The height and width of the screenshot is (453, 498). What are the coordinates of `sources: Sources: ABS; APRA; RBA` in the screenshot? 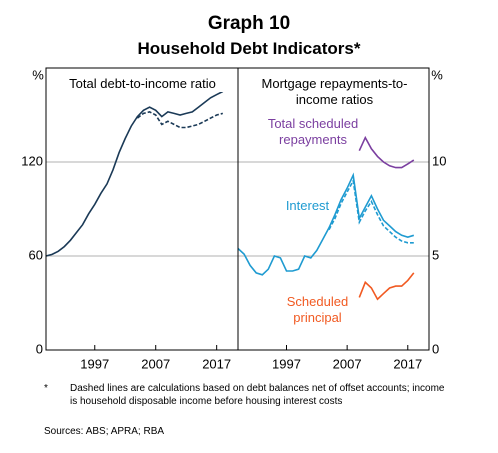 It's located at (104, 431).